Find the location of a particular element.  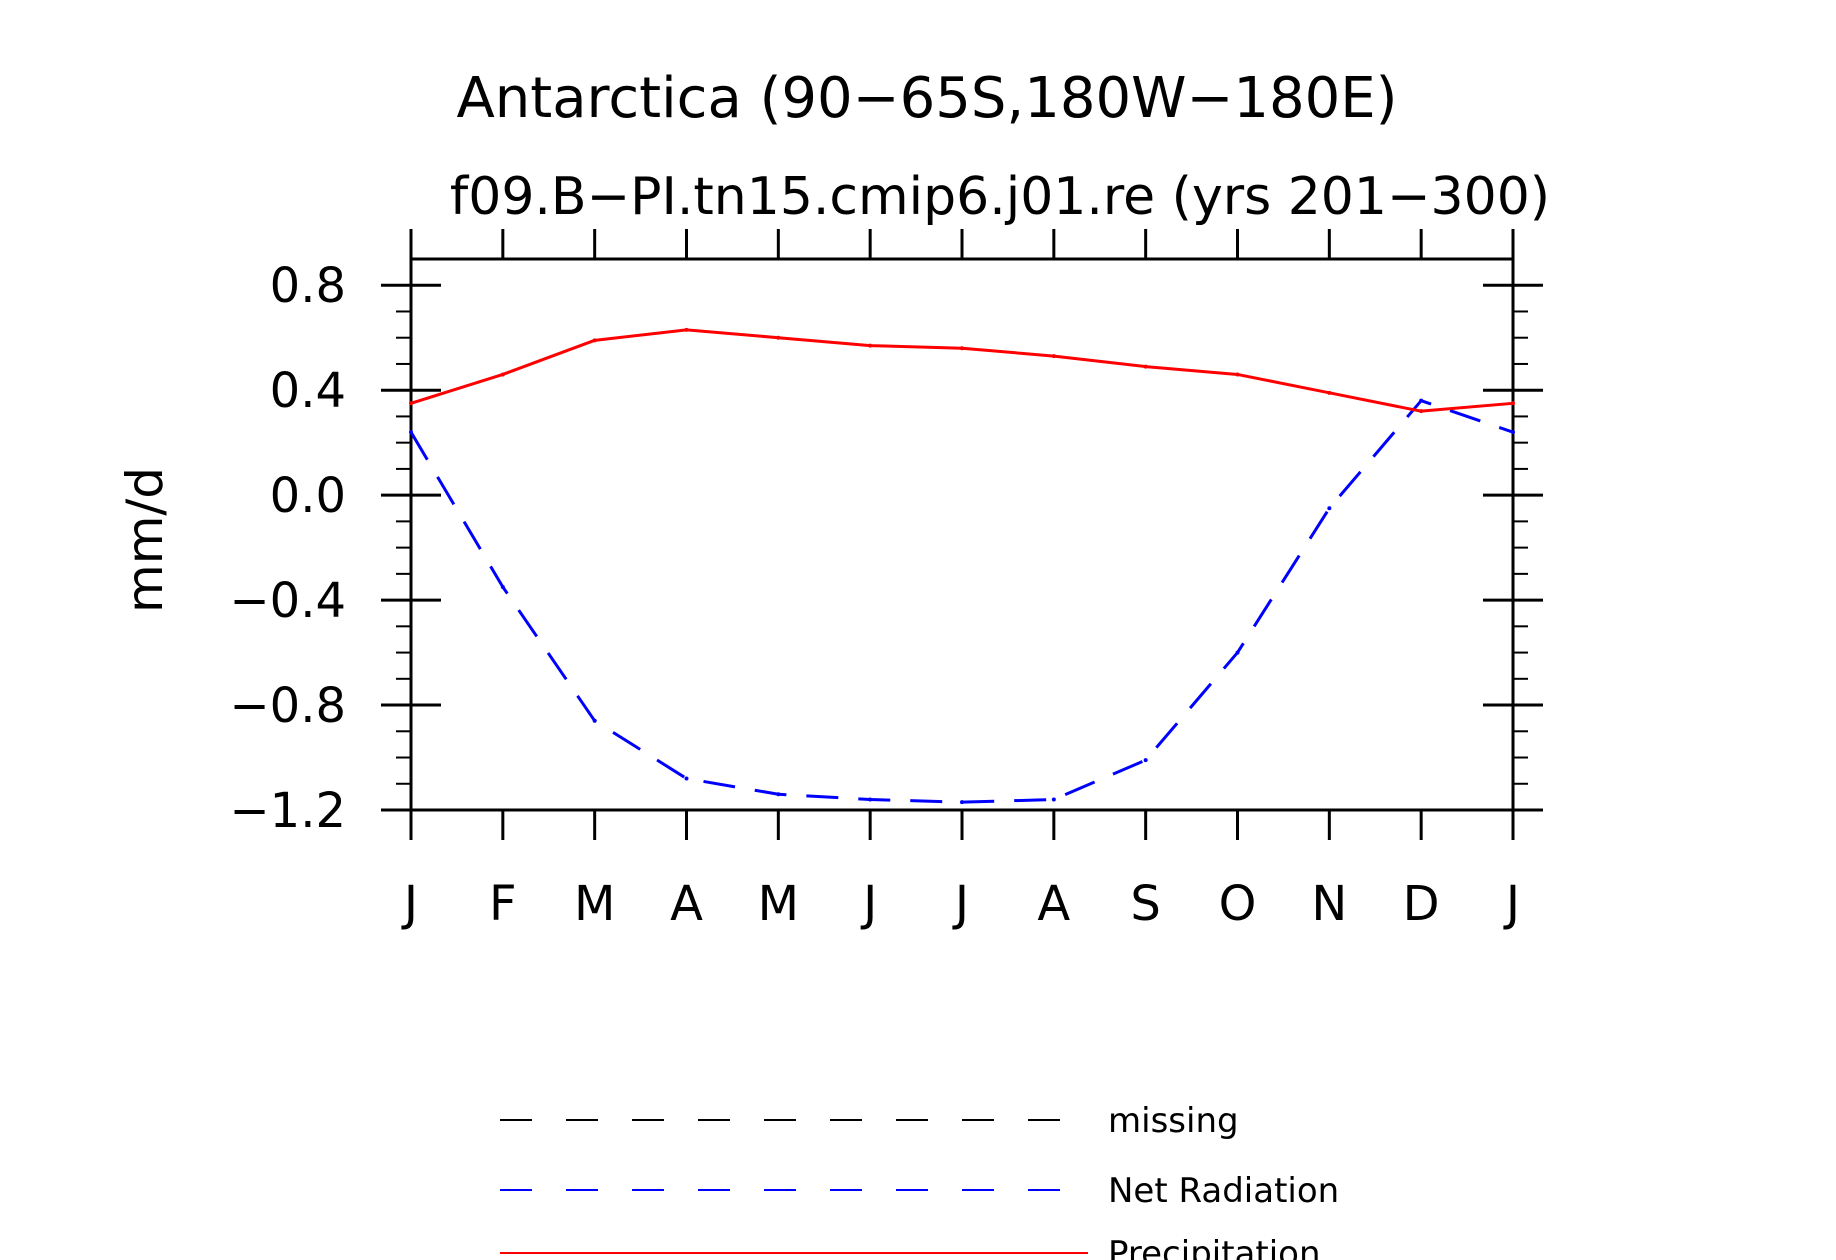

y-tick-label: 0.4 is located at coordinates (308, 391).